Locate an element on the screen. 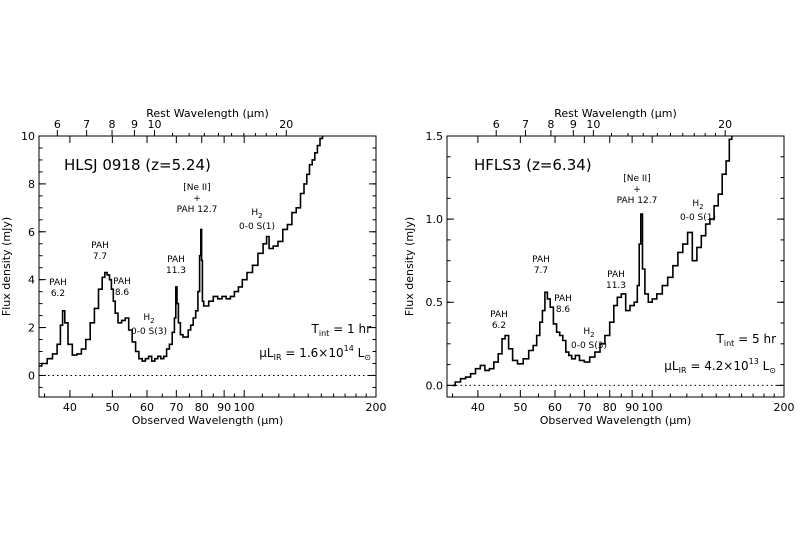  y-tick-label: 6 is located at coordinates (31, 232).